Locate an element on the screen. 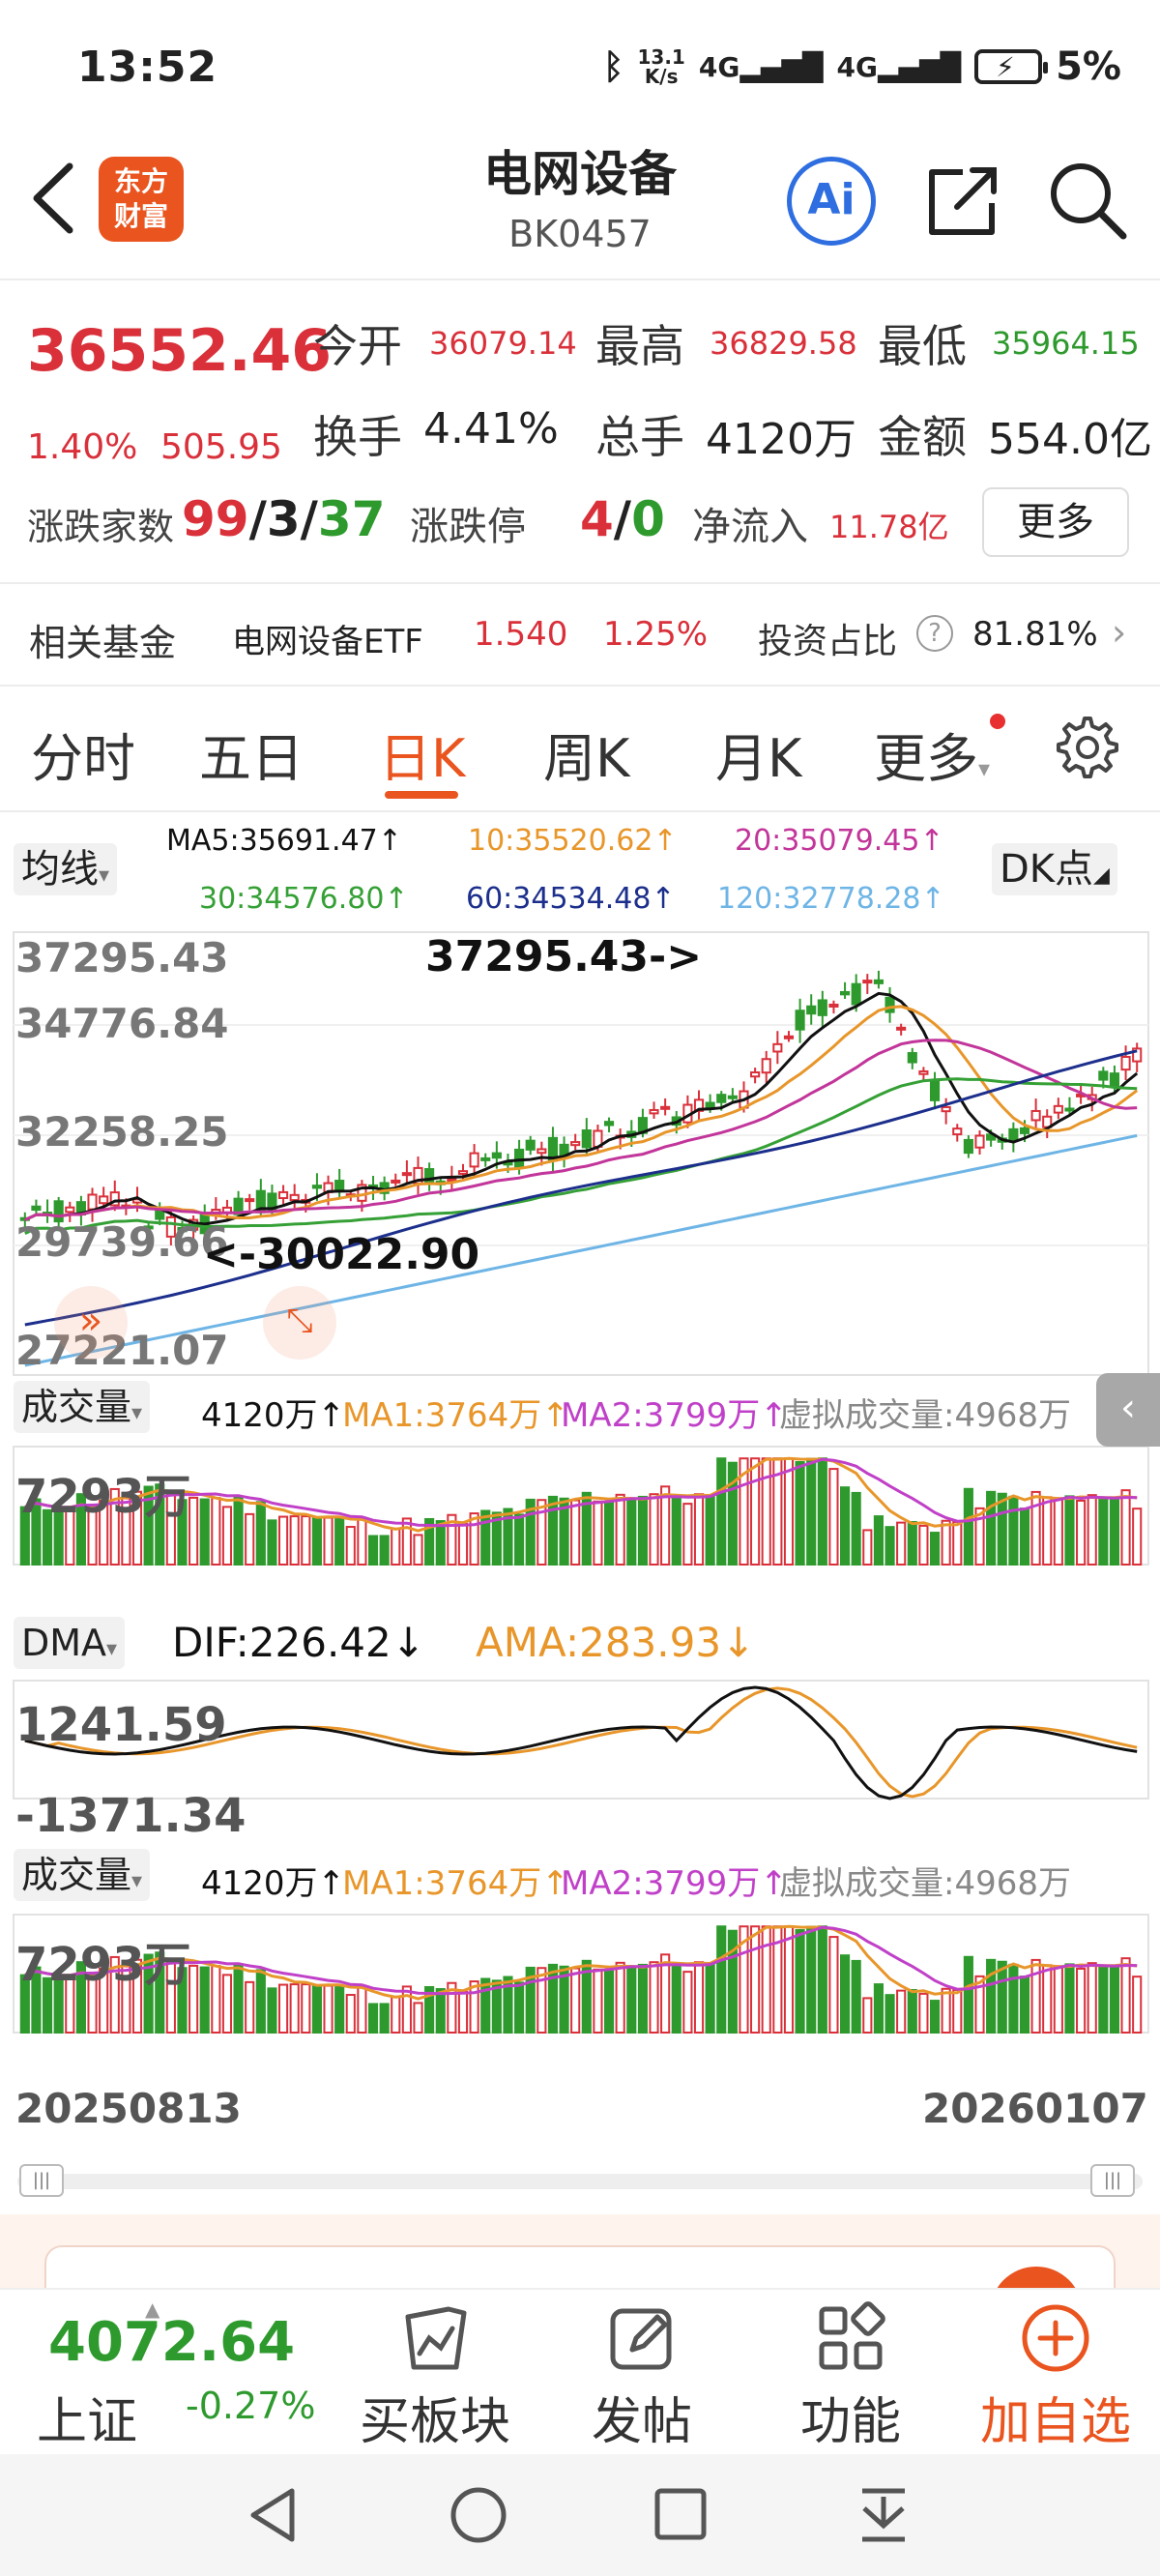 This screenshot has height=2576, width=1160. ma30-value: 30:34576.80↑ is located at coordinates (304, 899).